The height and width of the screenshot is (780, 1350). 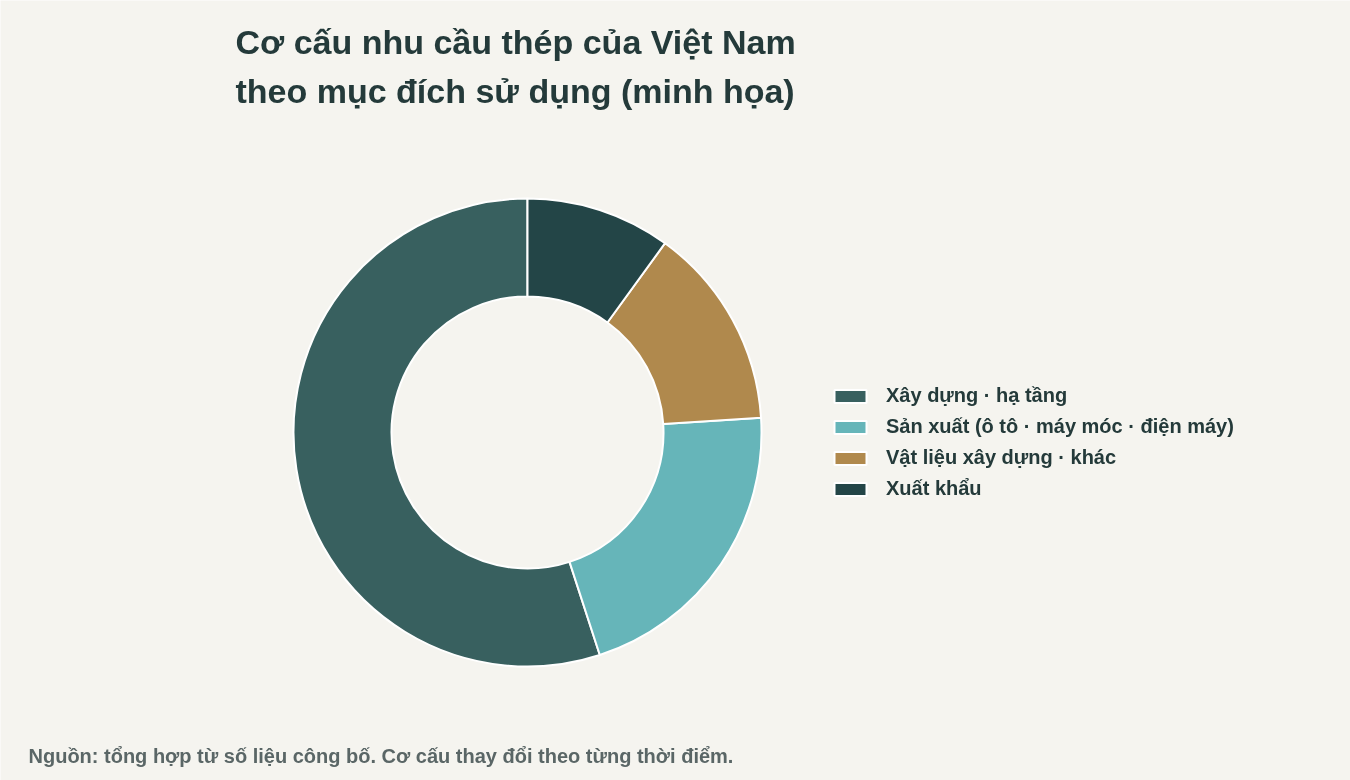 What do you see at coordinates (381, 755) in the screenshot?
I see `text: Nguồn: tổng hợp từ số liệu công bố. Cơ cấu thay đổi theo từng thời điểm.` at bounding box center [381, 755].